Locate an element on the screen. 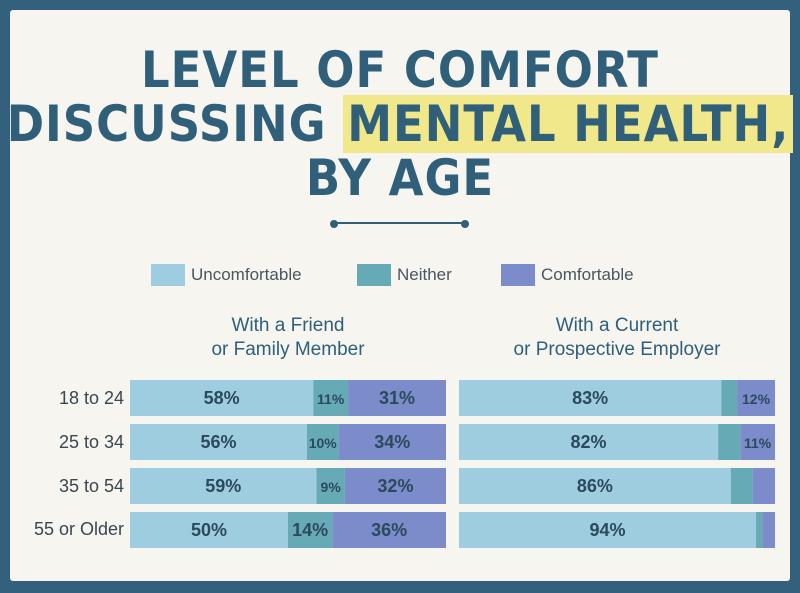 This screenshot has height=593, width=800. bar-segment-p2-r3-uncomfortable is located at coordinates (595, 486).